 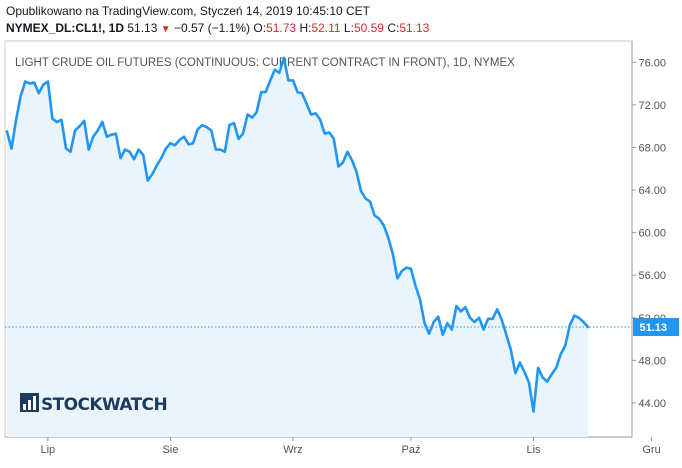 I want to click on x-tick-label: Lip, so click(x=48, y=450).